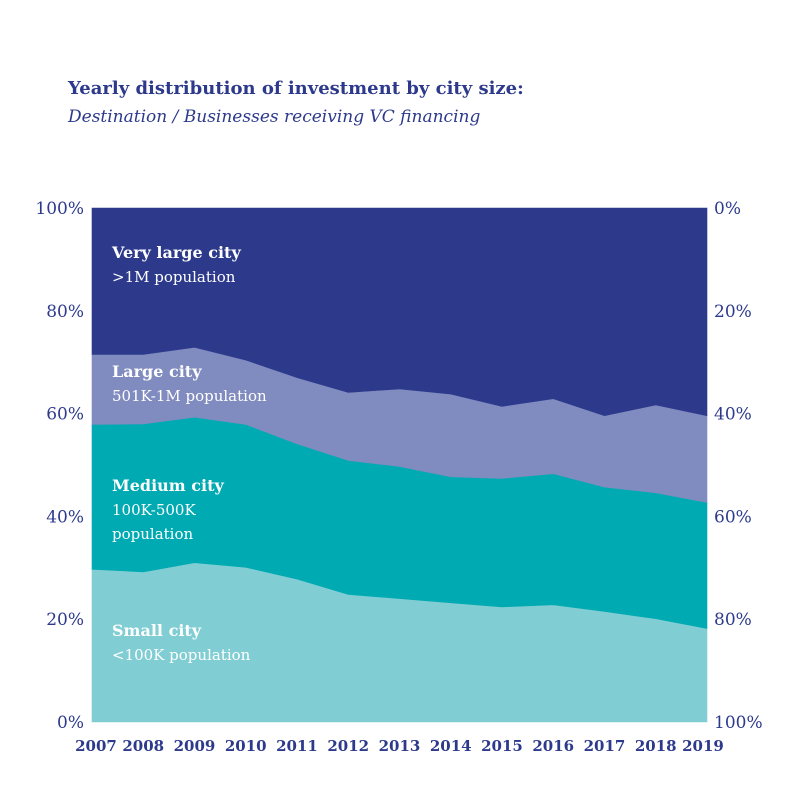 This screenshot has height=800, width=800. I want to click on right-axis-tick: 0%, so click(727, 209).